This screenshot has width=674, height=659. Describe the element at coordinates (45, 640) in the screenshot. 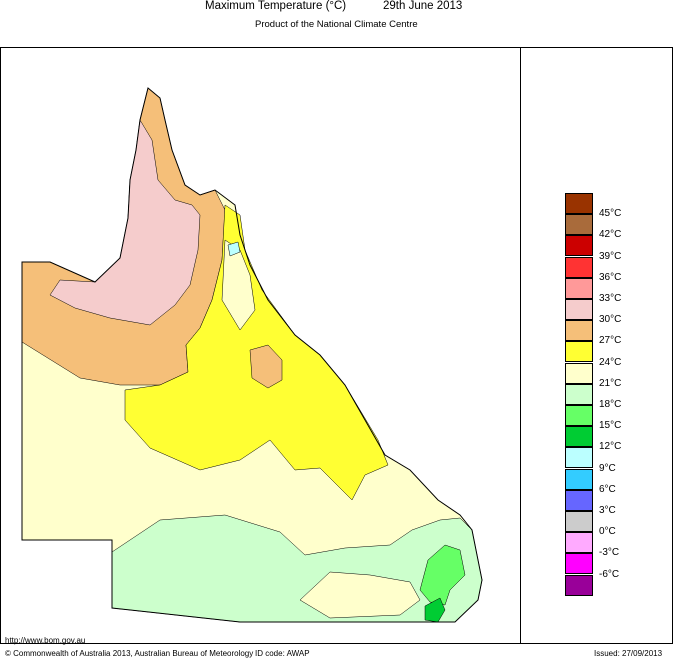

I see `footer-url: http://www.bom.gov.au` at that location.